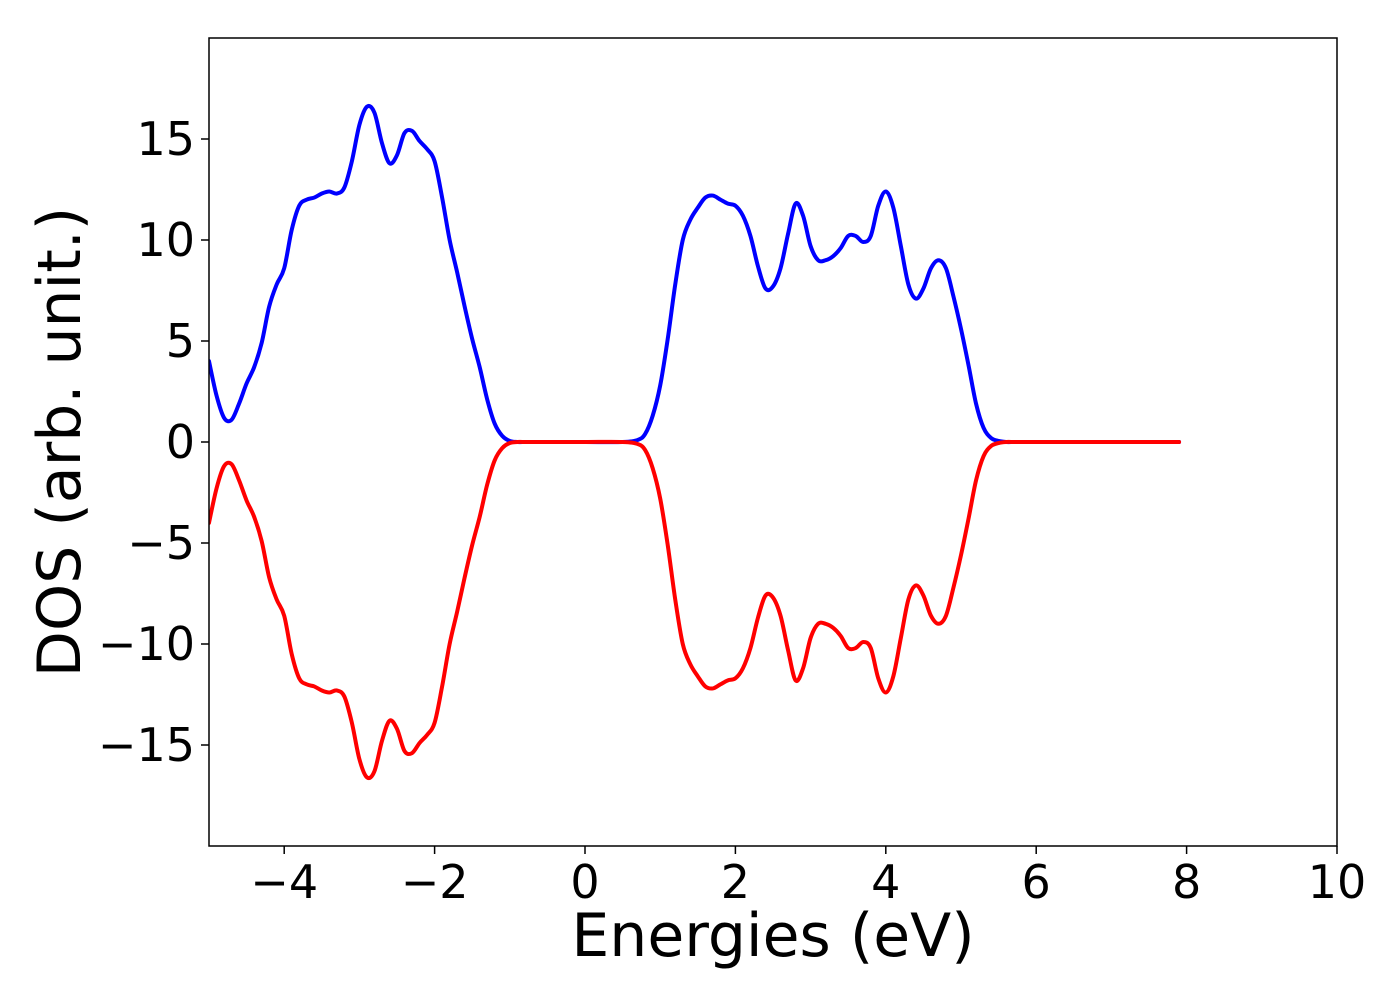 Image resolution: width=1400 pixels, height=1000 pixels. I want to click on x-tick-label: 0, so click(584, 882).